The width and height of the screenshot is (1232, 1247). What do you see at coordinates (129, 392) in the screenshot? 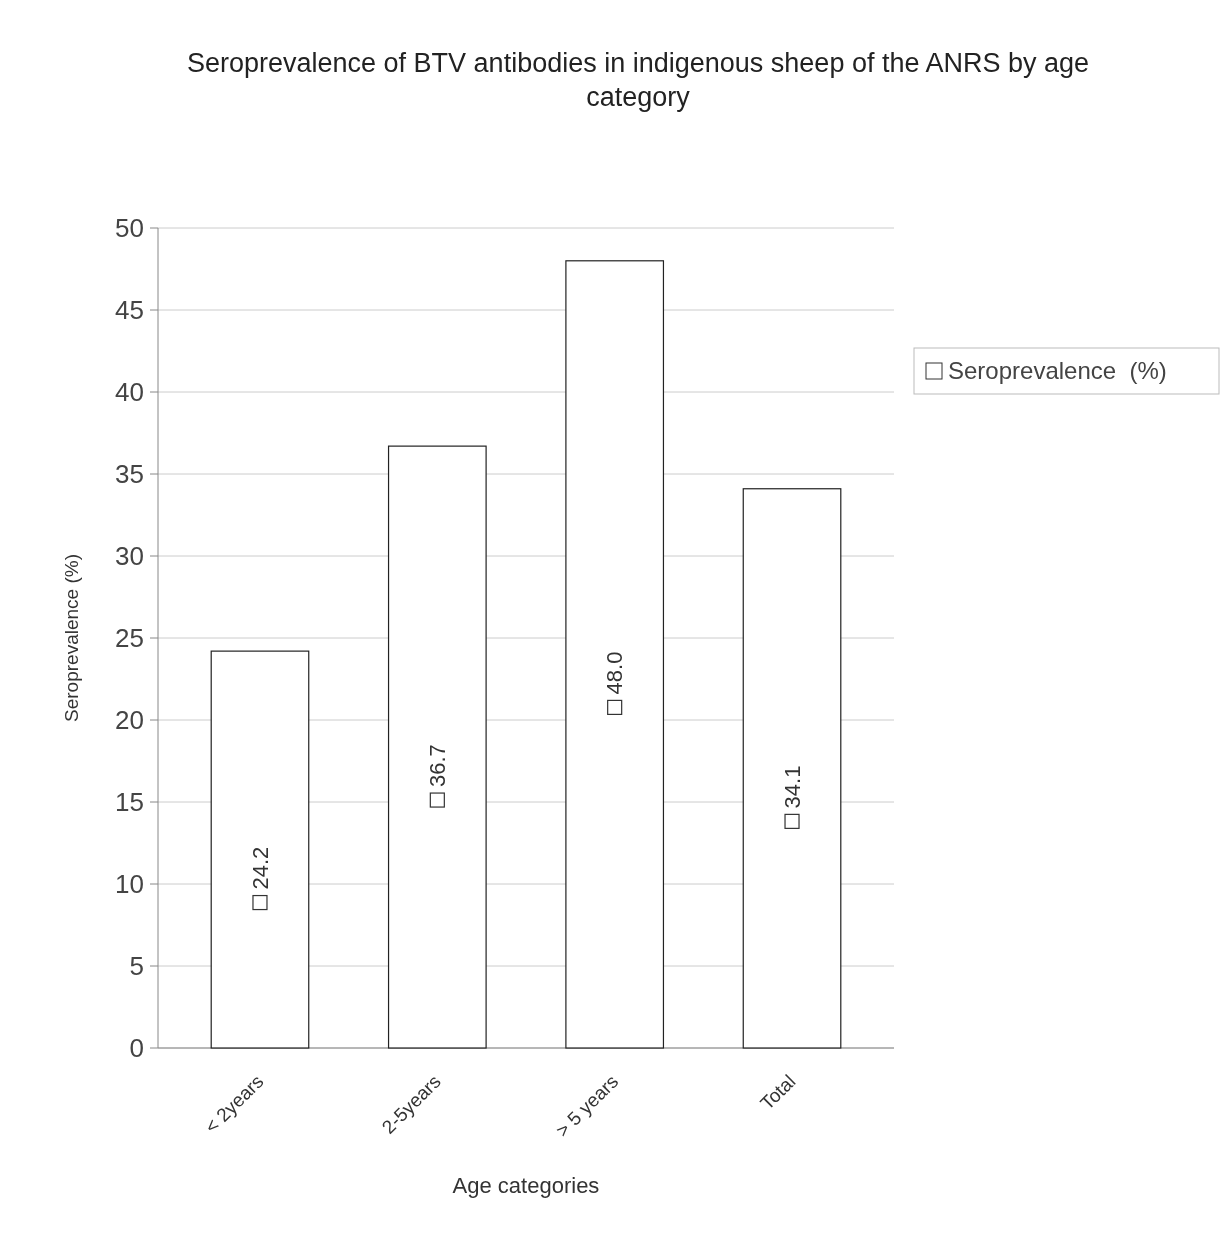
I see `y-tick-label: 40` at bounding box center [129, 392].